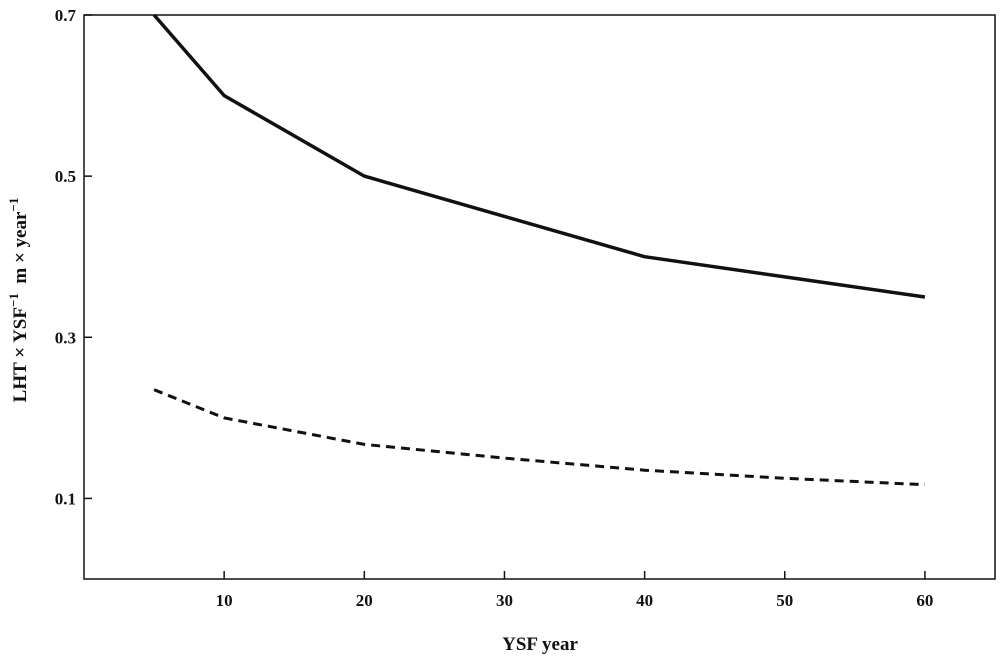 The image size is (1000, 660). What do you see at coordinates (13, 205) in the screenshot?
I see `y-axis-title-sup2: −1` at bounding box center [13, 205].